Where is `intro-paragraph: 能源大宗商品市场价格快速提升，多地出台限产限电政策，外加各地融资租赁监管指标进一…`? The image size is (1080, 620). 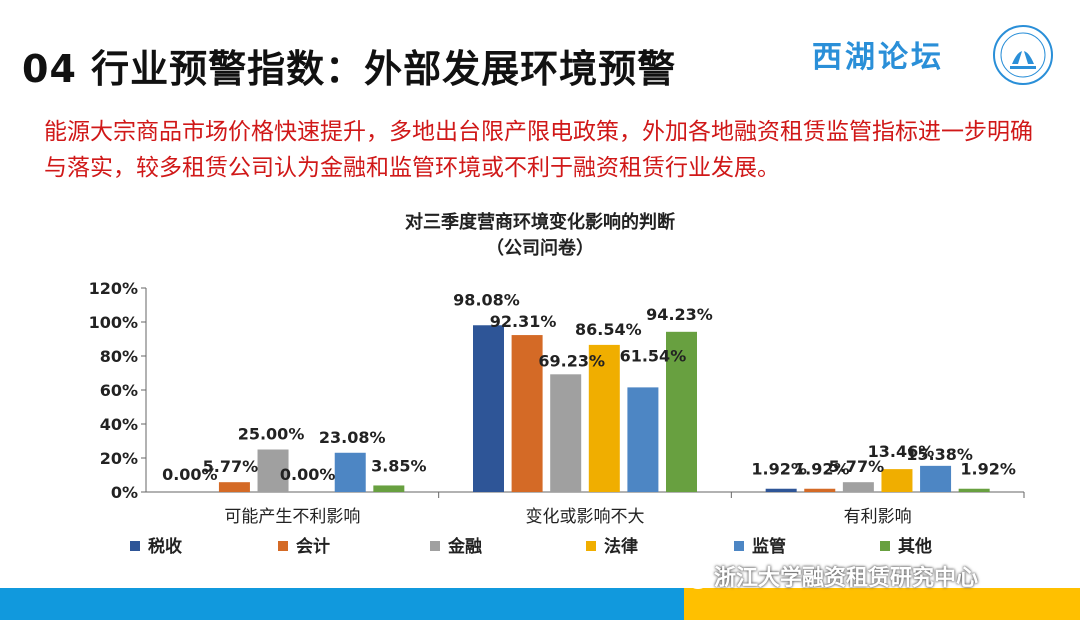 intro-paragraph: 能源大宗商品市场价格快速提升，多地出台限产限电政策，外加各地融资租赁监管指标进一… is located at coordinates (538, 150).